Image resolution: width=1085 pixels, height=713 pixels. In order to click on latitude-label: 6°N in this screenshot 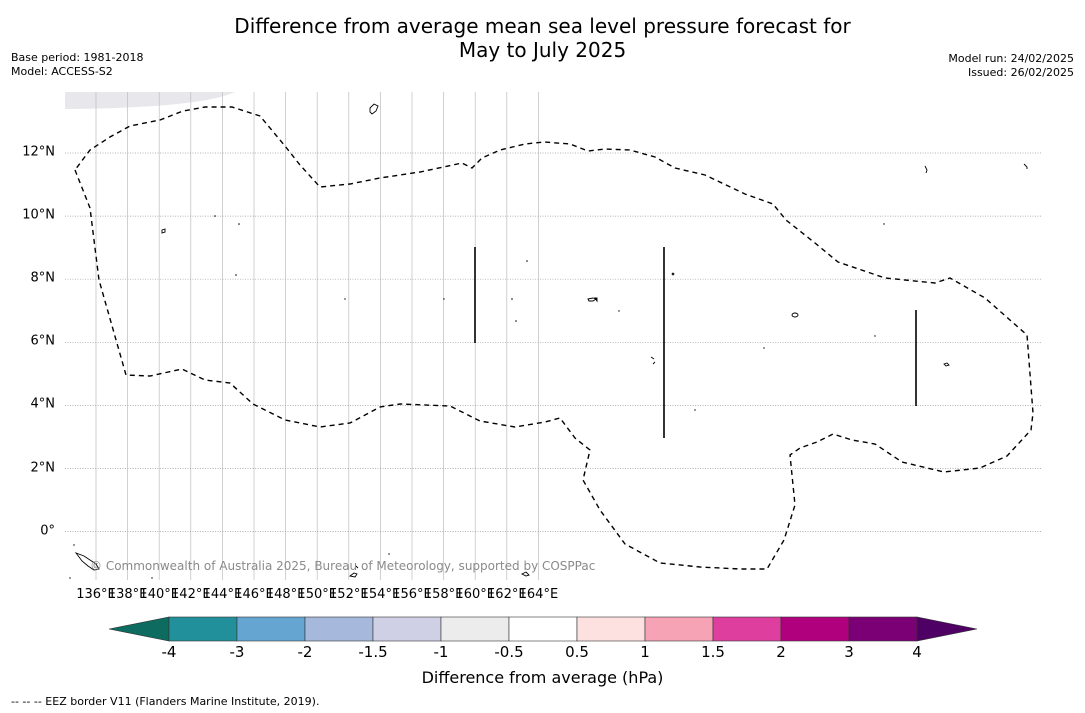, I will do `click(43, 341)`.